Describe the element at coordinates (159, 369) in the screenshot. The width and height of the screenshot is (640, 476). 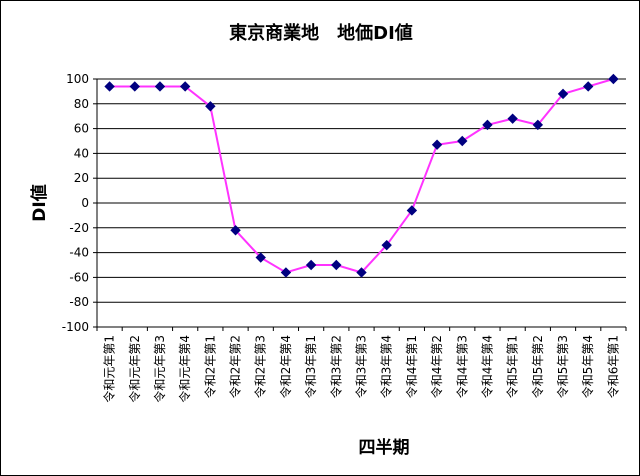
I see `x-tick-label: 令和元年第3` at that location.